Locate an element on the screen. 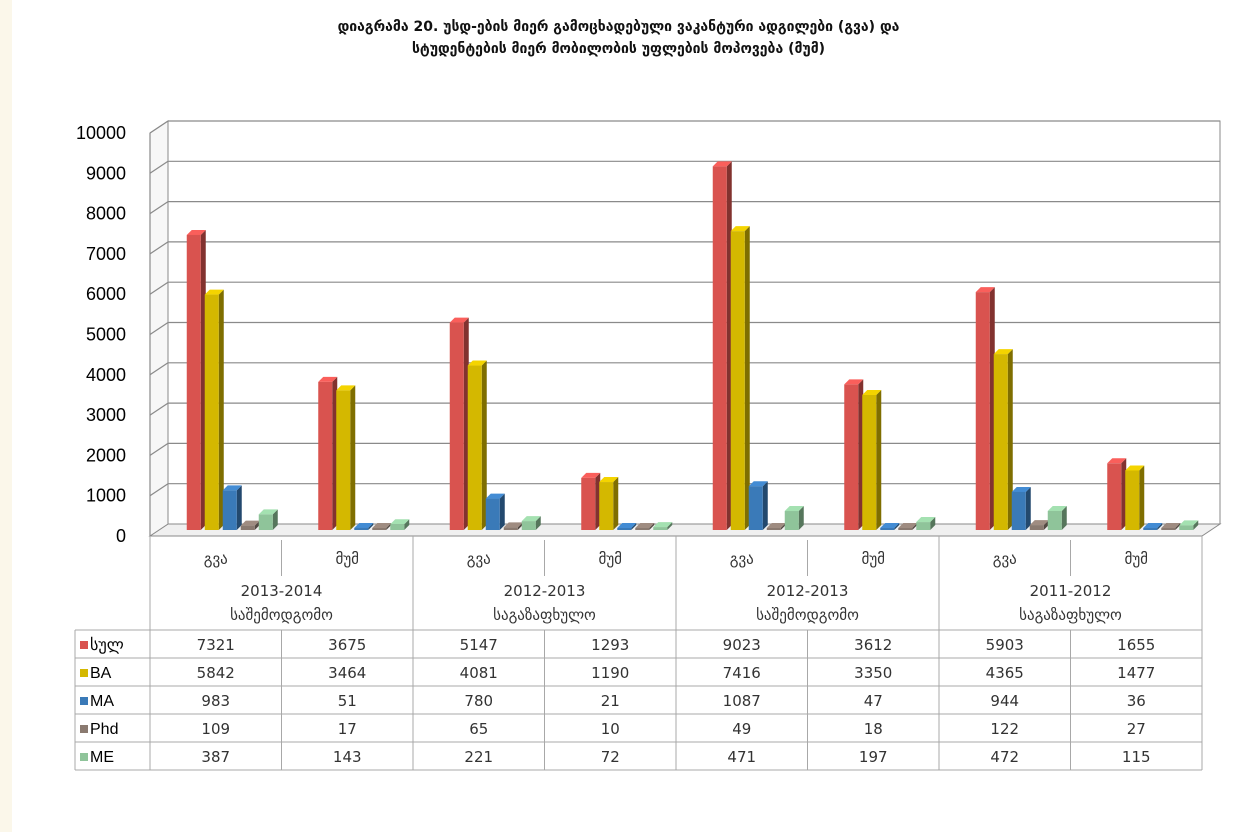 The width and height of the screenshot is (1237, 832). table-cell: 5903 is located at coordinates (1005, 645).